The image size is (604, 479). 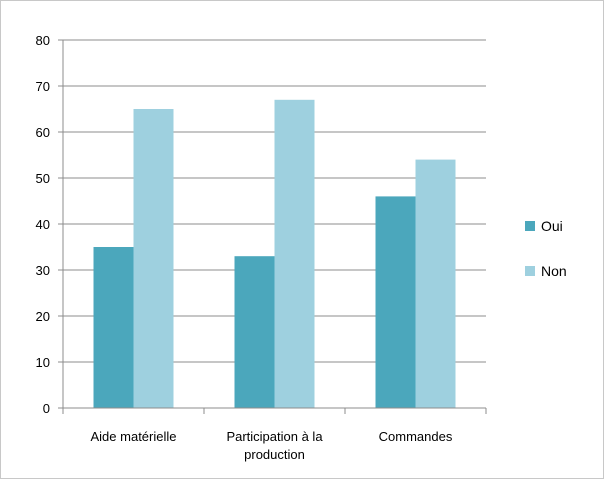 What do you see at coordinates (43, 40) in the screenshot?
I see `y-tick-label: 80` at bounding box center [43, 40].